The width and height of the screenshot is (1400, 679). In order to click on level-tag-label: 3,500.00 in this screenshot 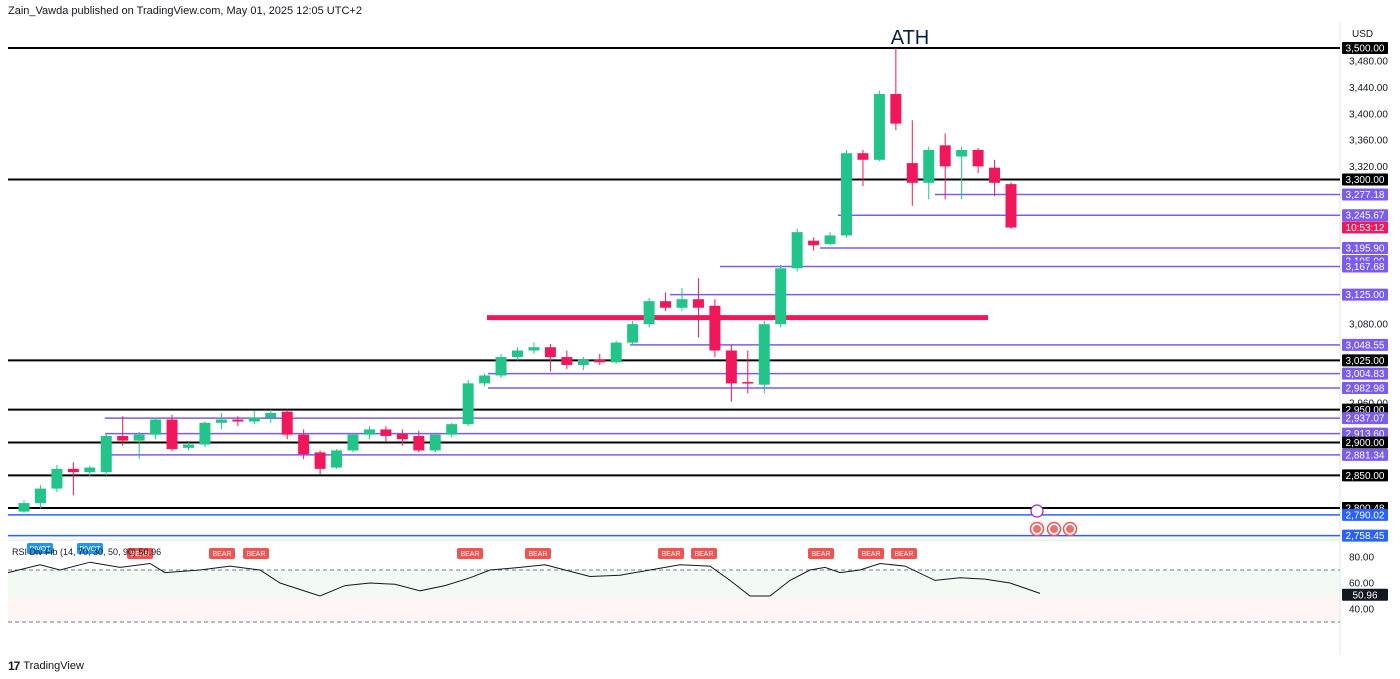, I will do `click(1365, 49)`.